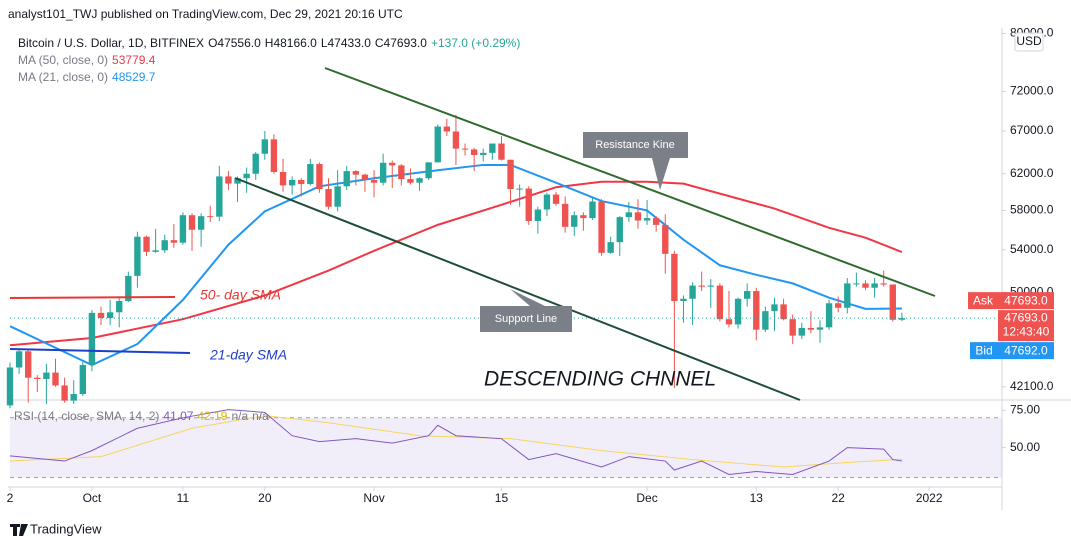 This screenshot has width=1071, height=548. I want to click on bid-text: Bid, so click(983, 350).